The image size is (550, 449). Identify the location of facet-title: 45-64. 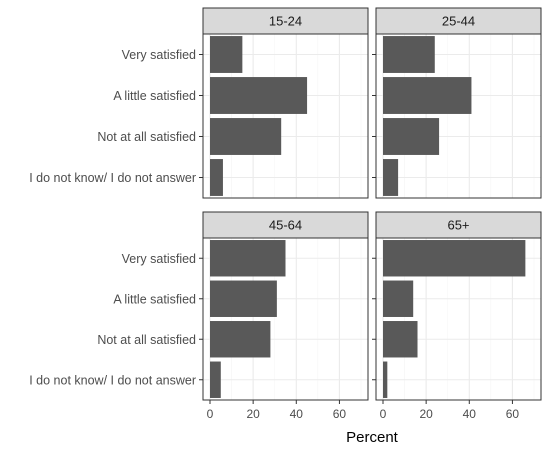
(285, 225).